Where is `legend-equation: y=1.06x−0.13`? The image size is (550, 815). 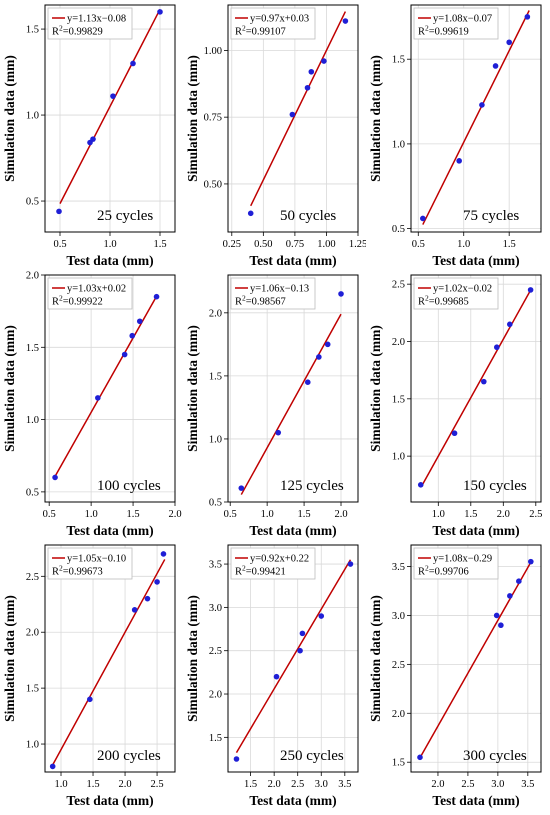
legend-equation: y=1.06x−0.13 is located at coordinates (279, 289).